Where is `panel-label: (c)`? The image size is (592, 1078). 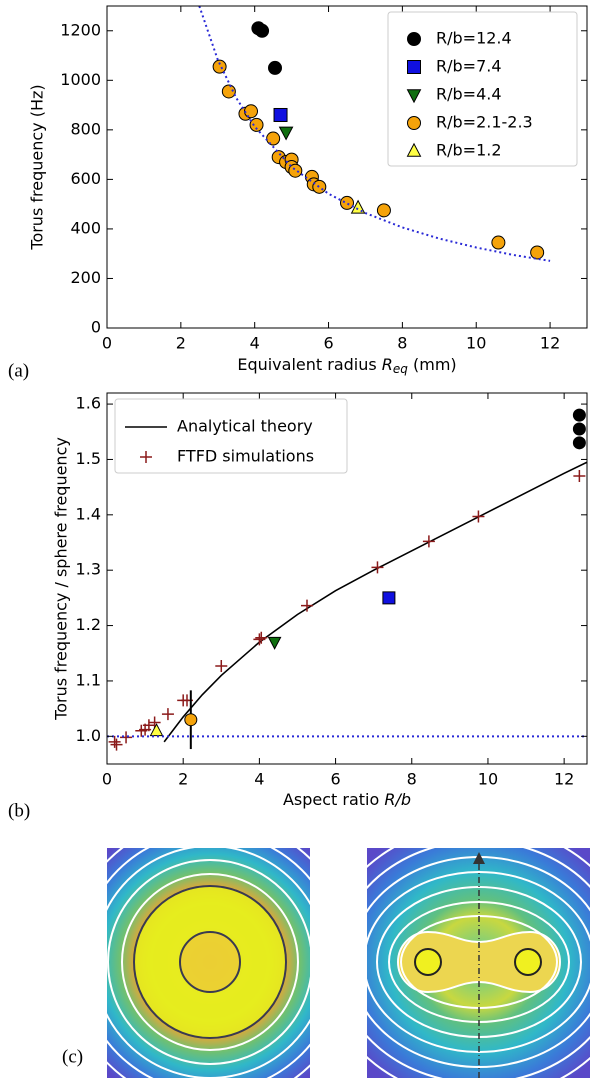 panel-label: (c) is located at coordinates (72, 1056).